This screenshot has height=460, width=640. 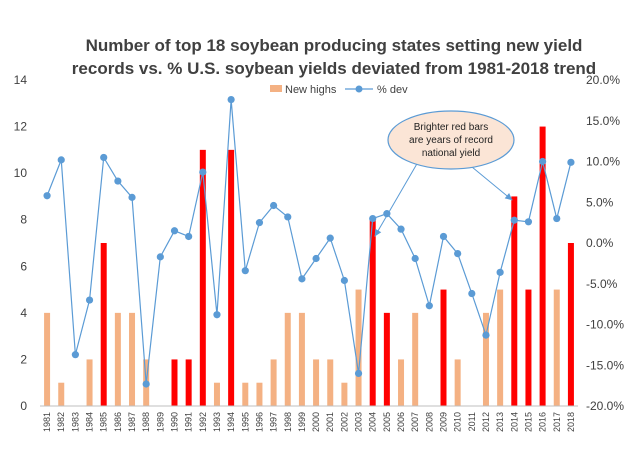 What do you see at coordinates (245, 271) in the screenshot?
I see `pct-dev-point-1995` at bounding box center [245, 271].